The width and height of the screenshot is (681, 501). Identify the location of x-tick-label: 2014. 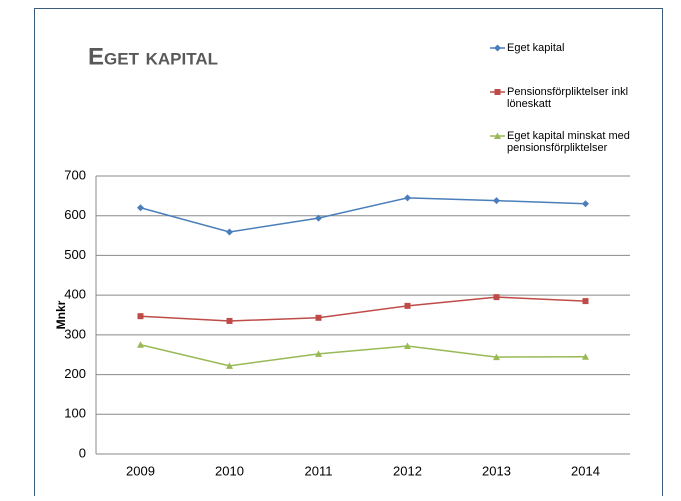
(585, 470).